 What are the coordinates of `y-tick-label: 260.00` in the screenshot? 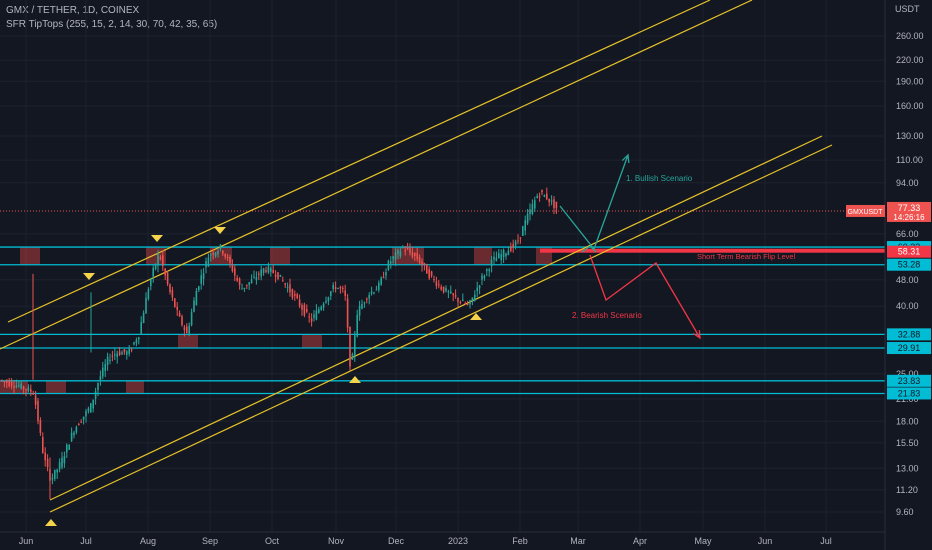 It's located at (910, 36).